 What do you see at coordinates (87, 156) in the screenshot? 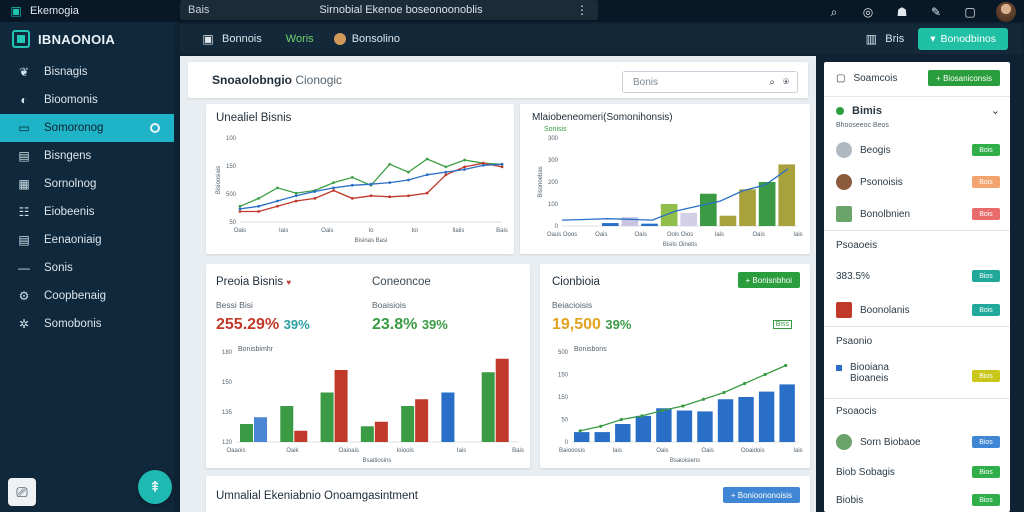
I see `sidebar-item: ▤ Bisngens` at bounding box center [87, 156].